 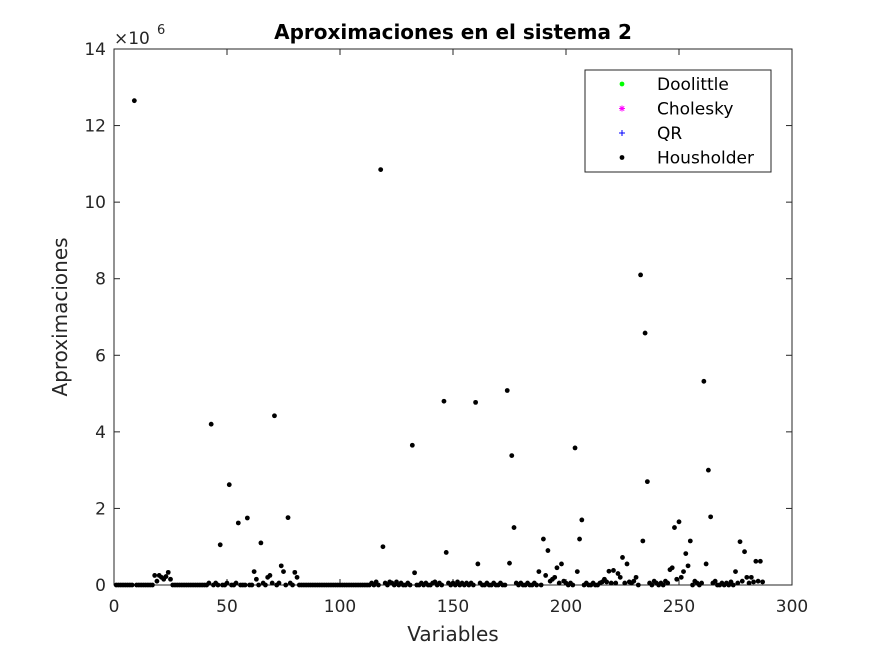 I want to click on y-exponent-base: ×10, so click(x=132, y=39).